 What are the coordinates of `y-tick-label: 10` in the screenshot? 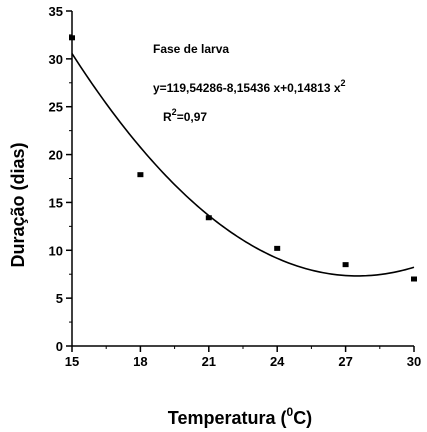 It's located at (56, 250).